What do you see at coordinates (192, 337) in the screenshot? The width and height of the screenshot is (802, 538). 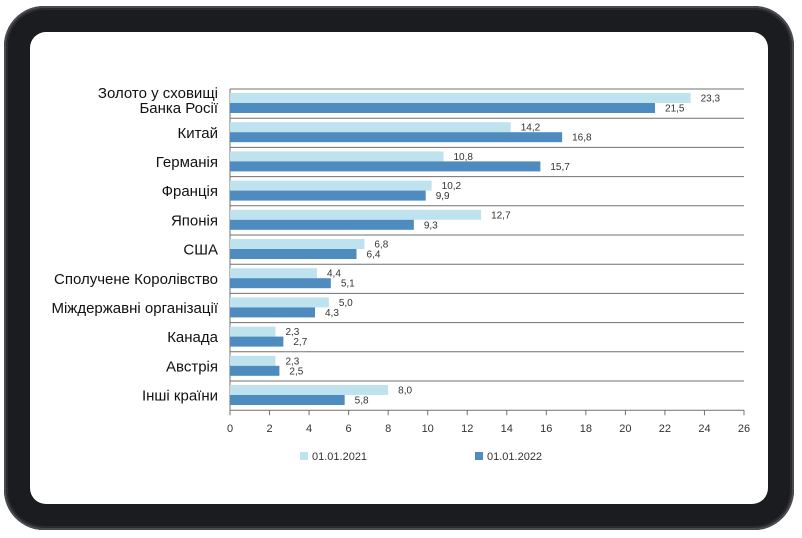 I see `category-label: Канада` at bounding box center [192, 337].